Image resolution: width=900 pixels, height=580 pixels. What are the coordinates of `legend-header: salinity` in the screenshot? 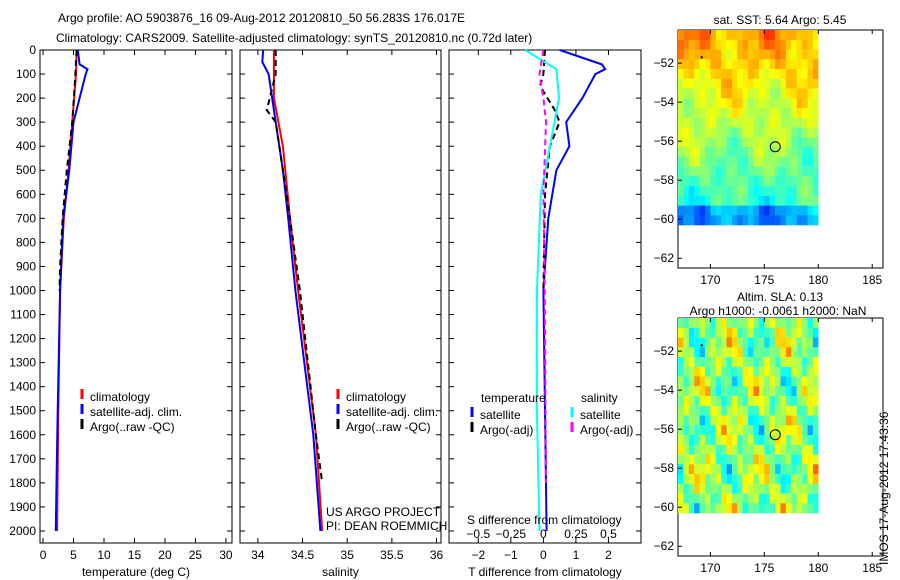 It's located at (599, 398).